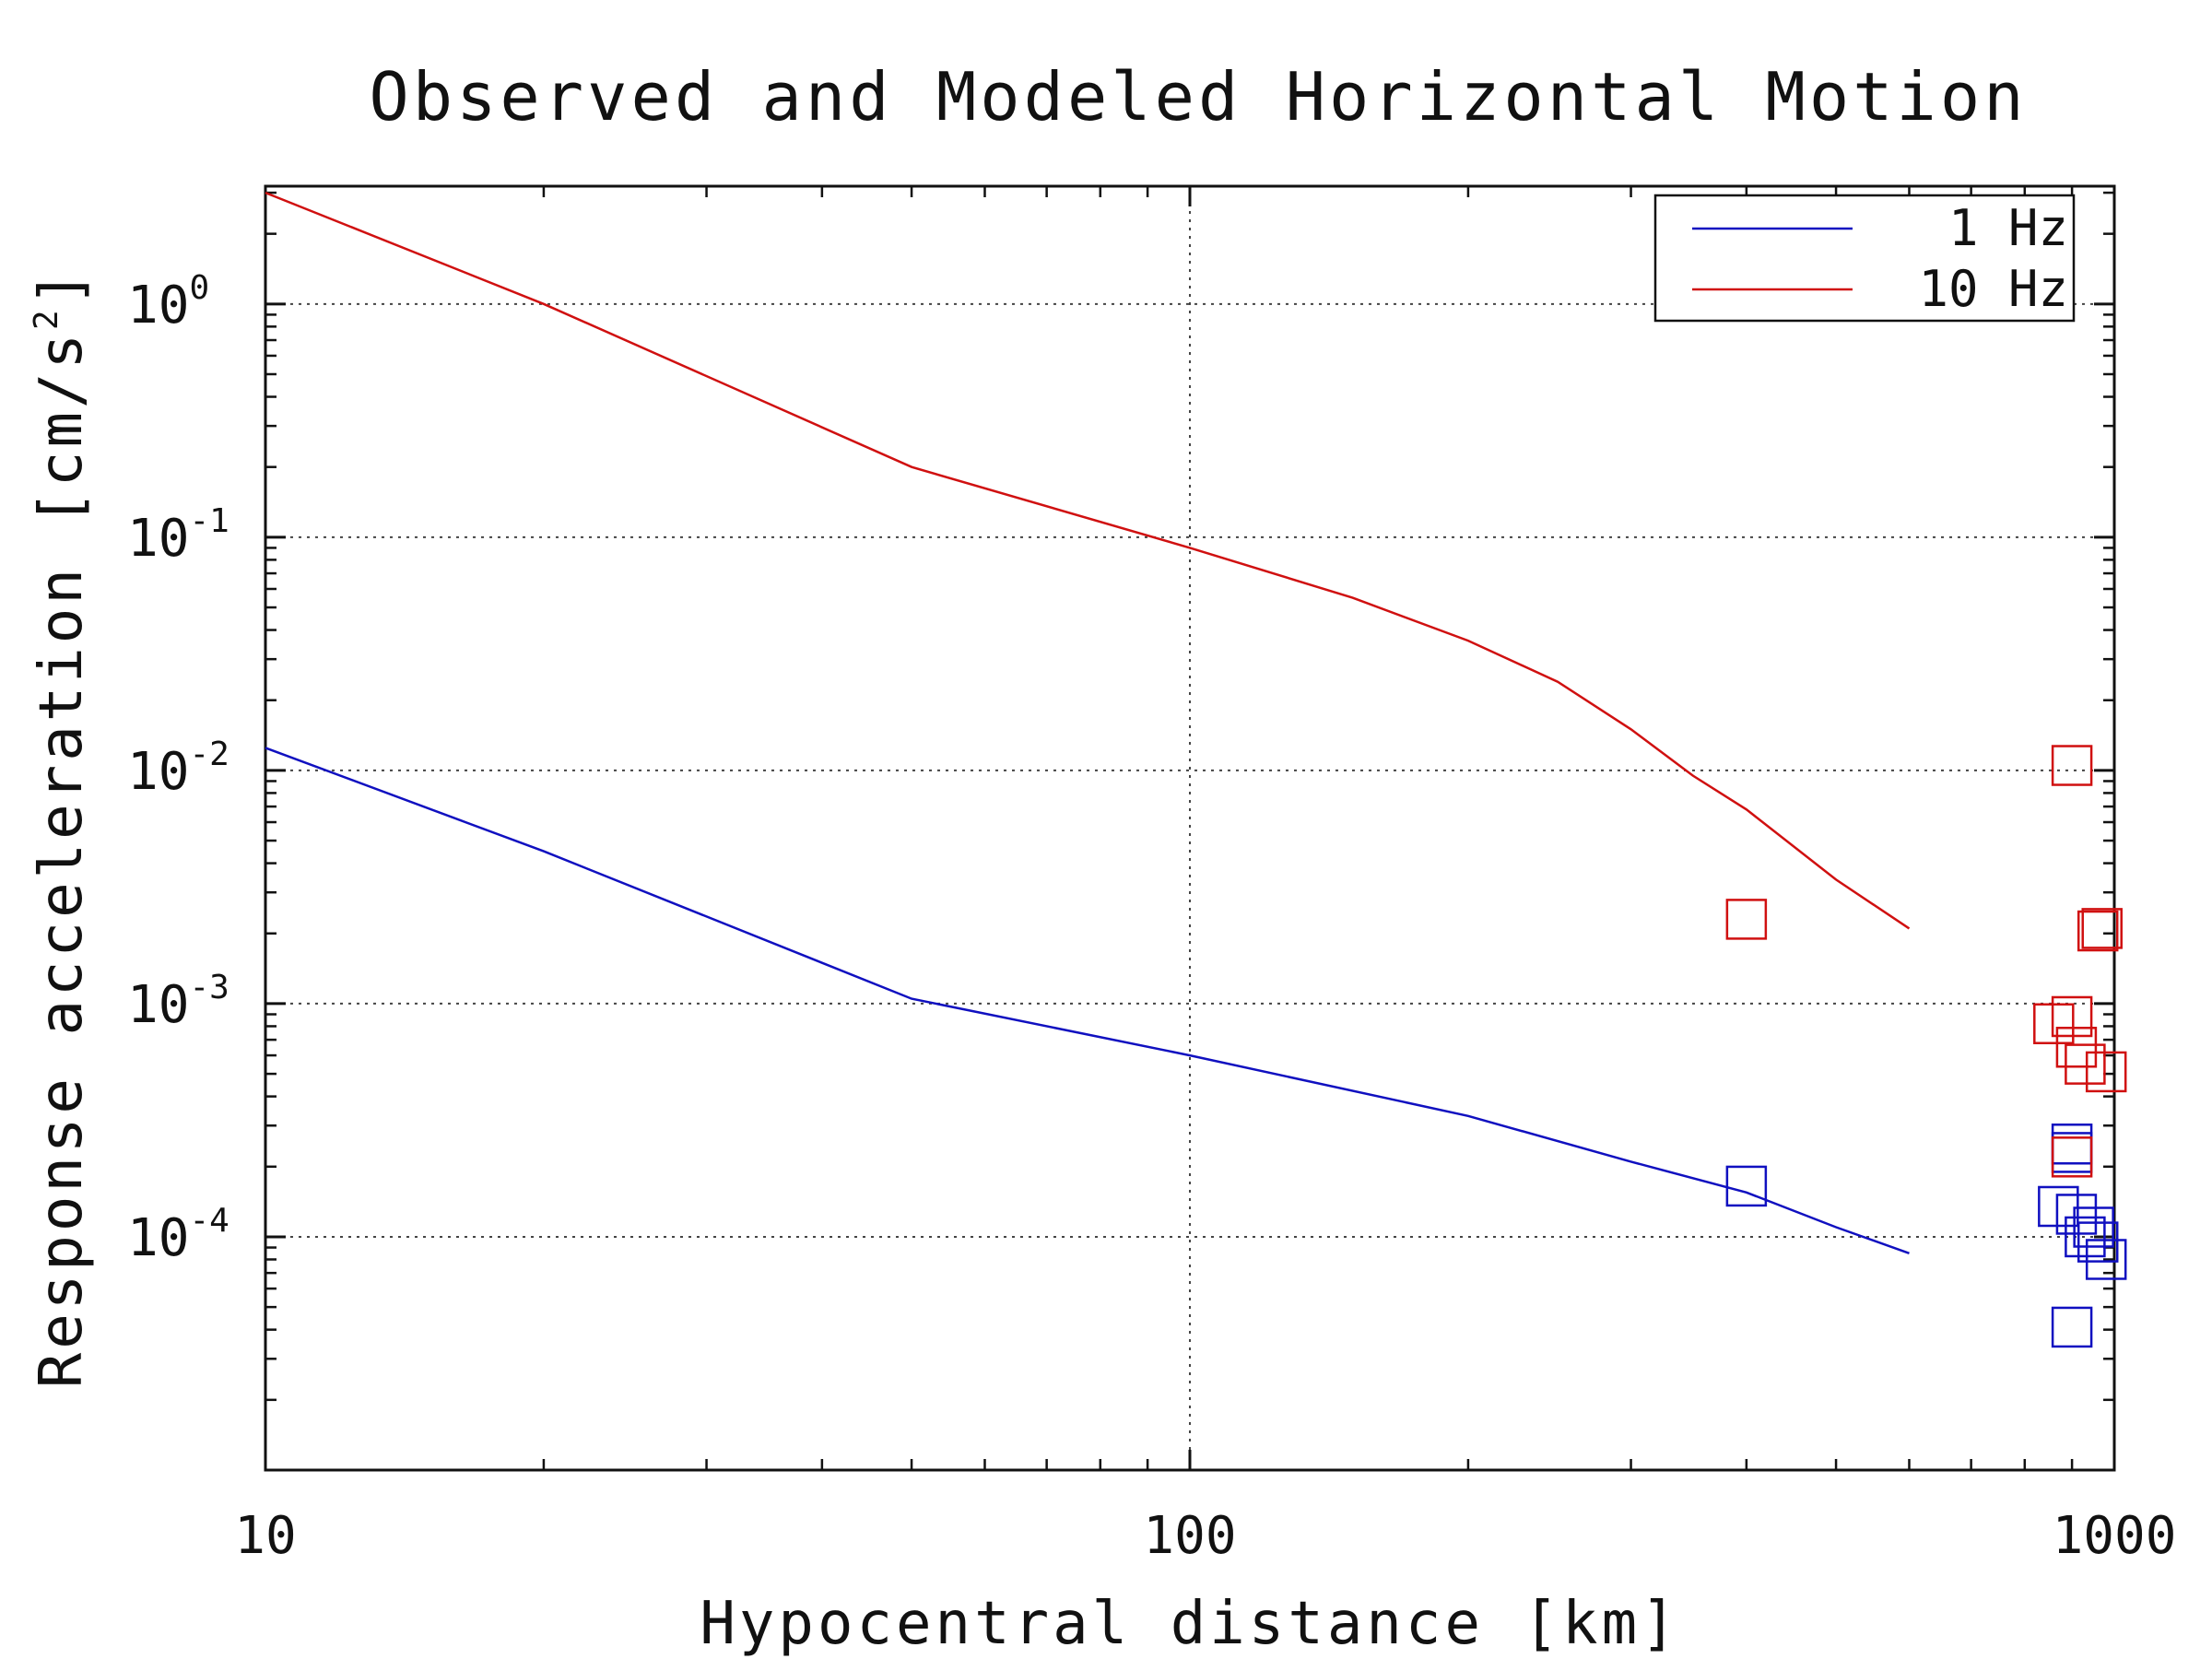 The image size is (2212, 1659). Describe the element at coordinates (2115, 1536) in the screenshot. I see `x-tick-label: 1000` at that location.